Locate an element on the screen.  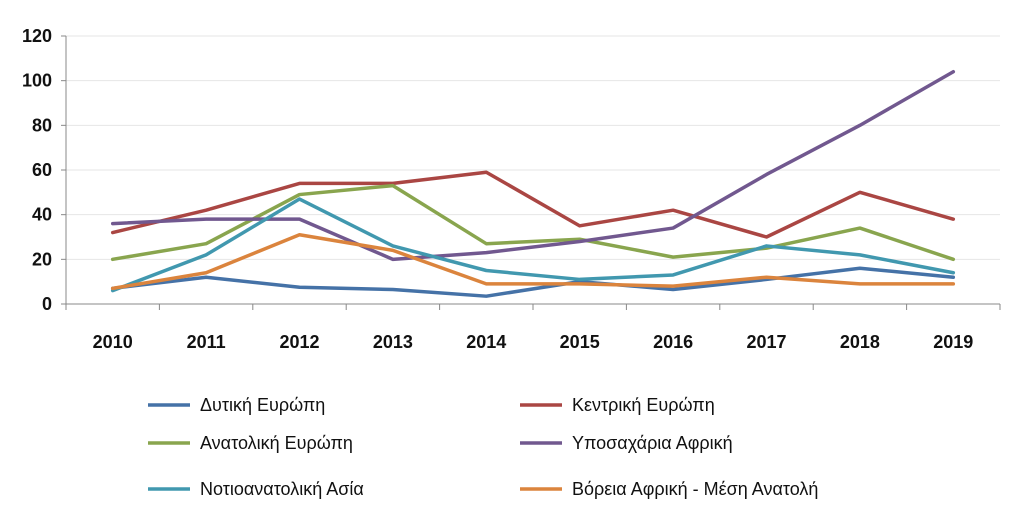
y-tick-label: 80 is located at coordinates (42, 125).